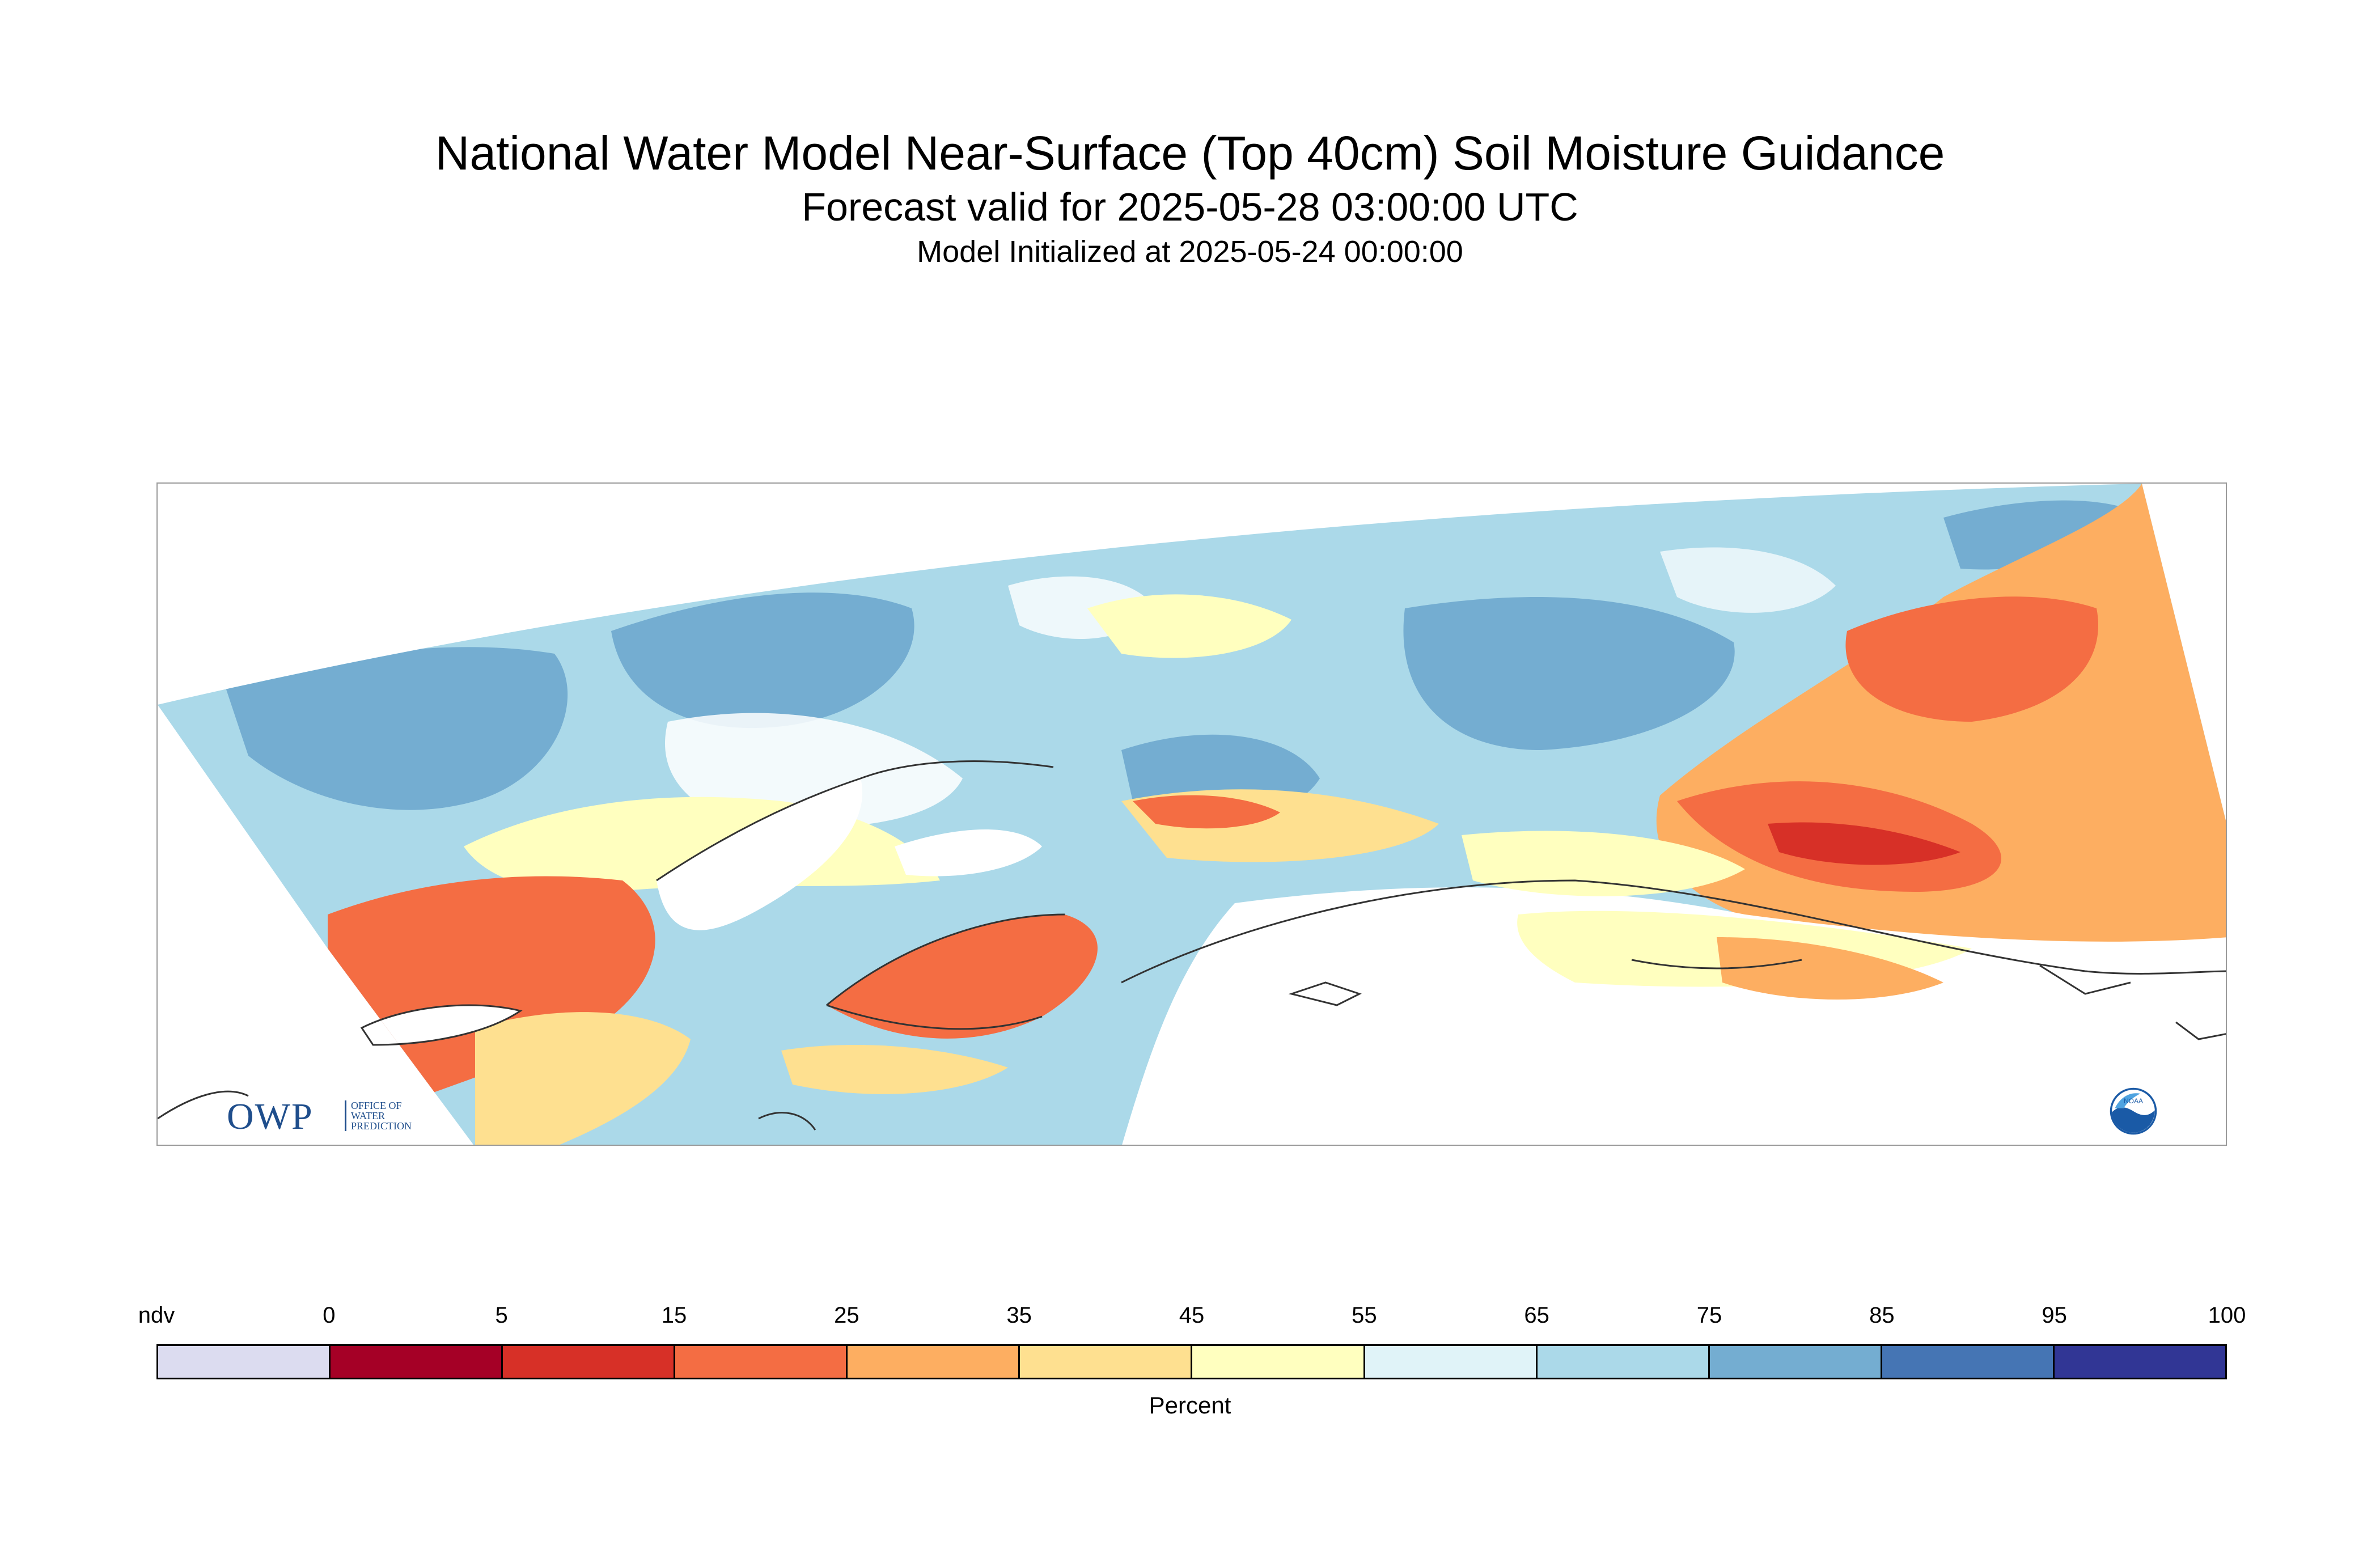 The image size is (2380, 1554). I want to click on owp-logo-line3: PREDICTION, so click(381, 1126).